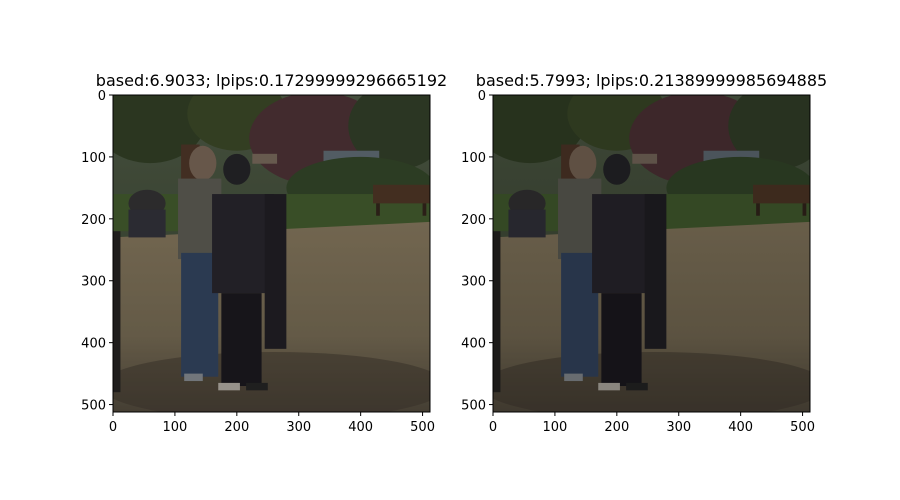 Image resolution: width=900 pixels, height=500 pixels. What do you see at coordinates (651, 80) in the screenshot?
I see `subplot-2-title: based:5.7993; lpips:0.21389999985694885` at bounding box center [651, 80].